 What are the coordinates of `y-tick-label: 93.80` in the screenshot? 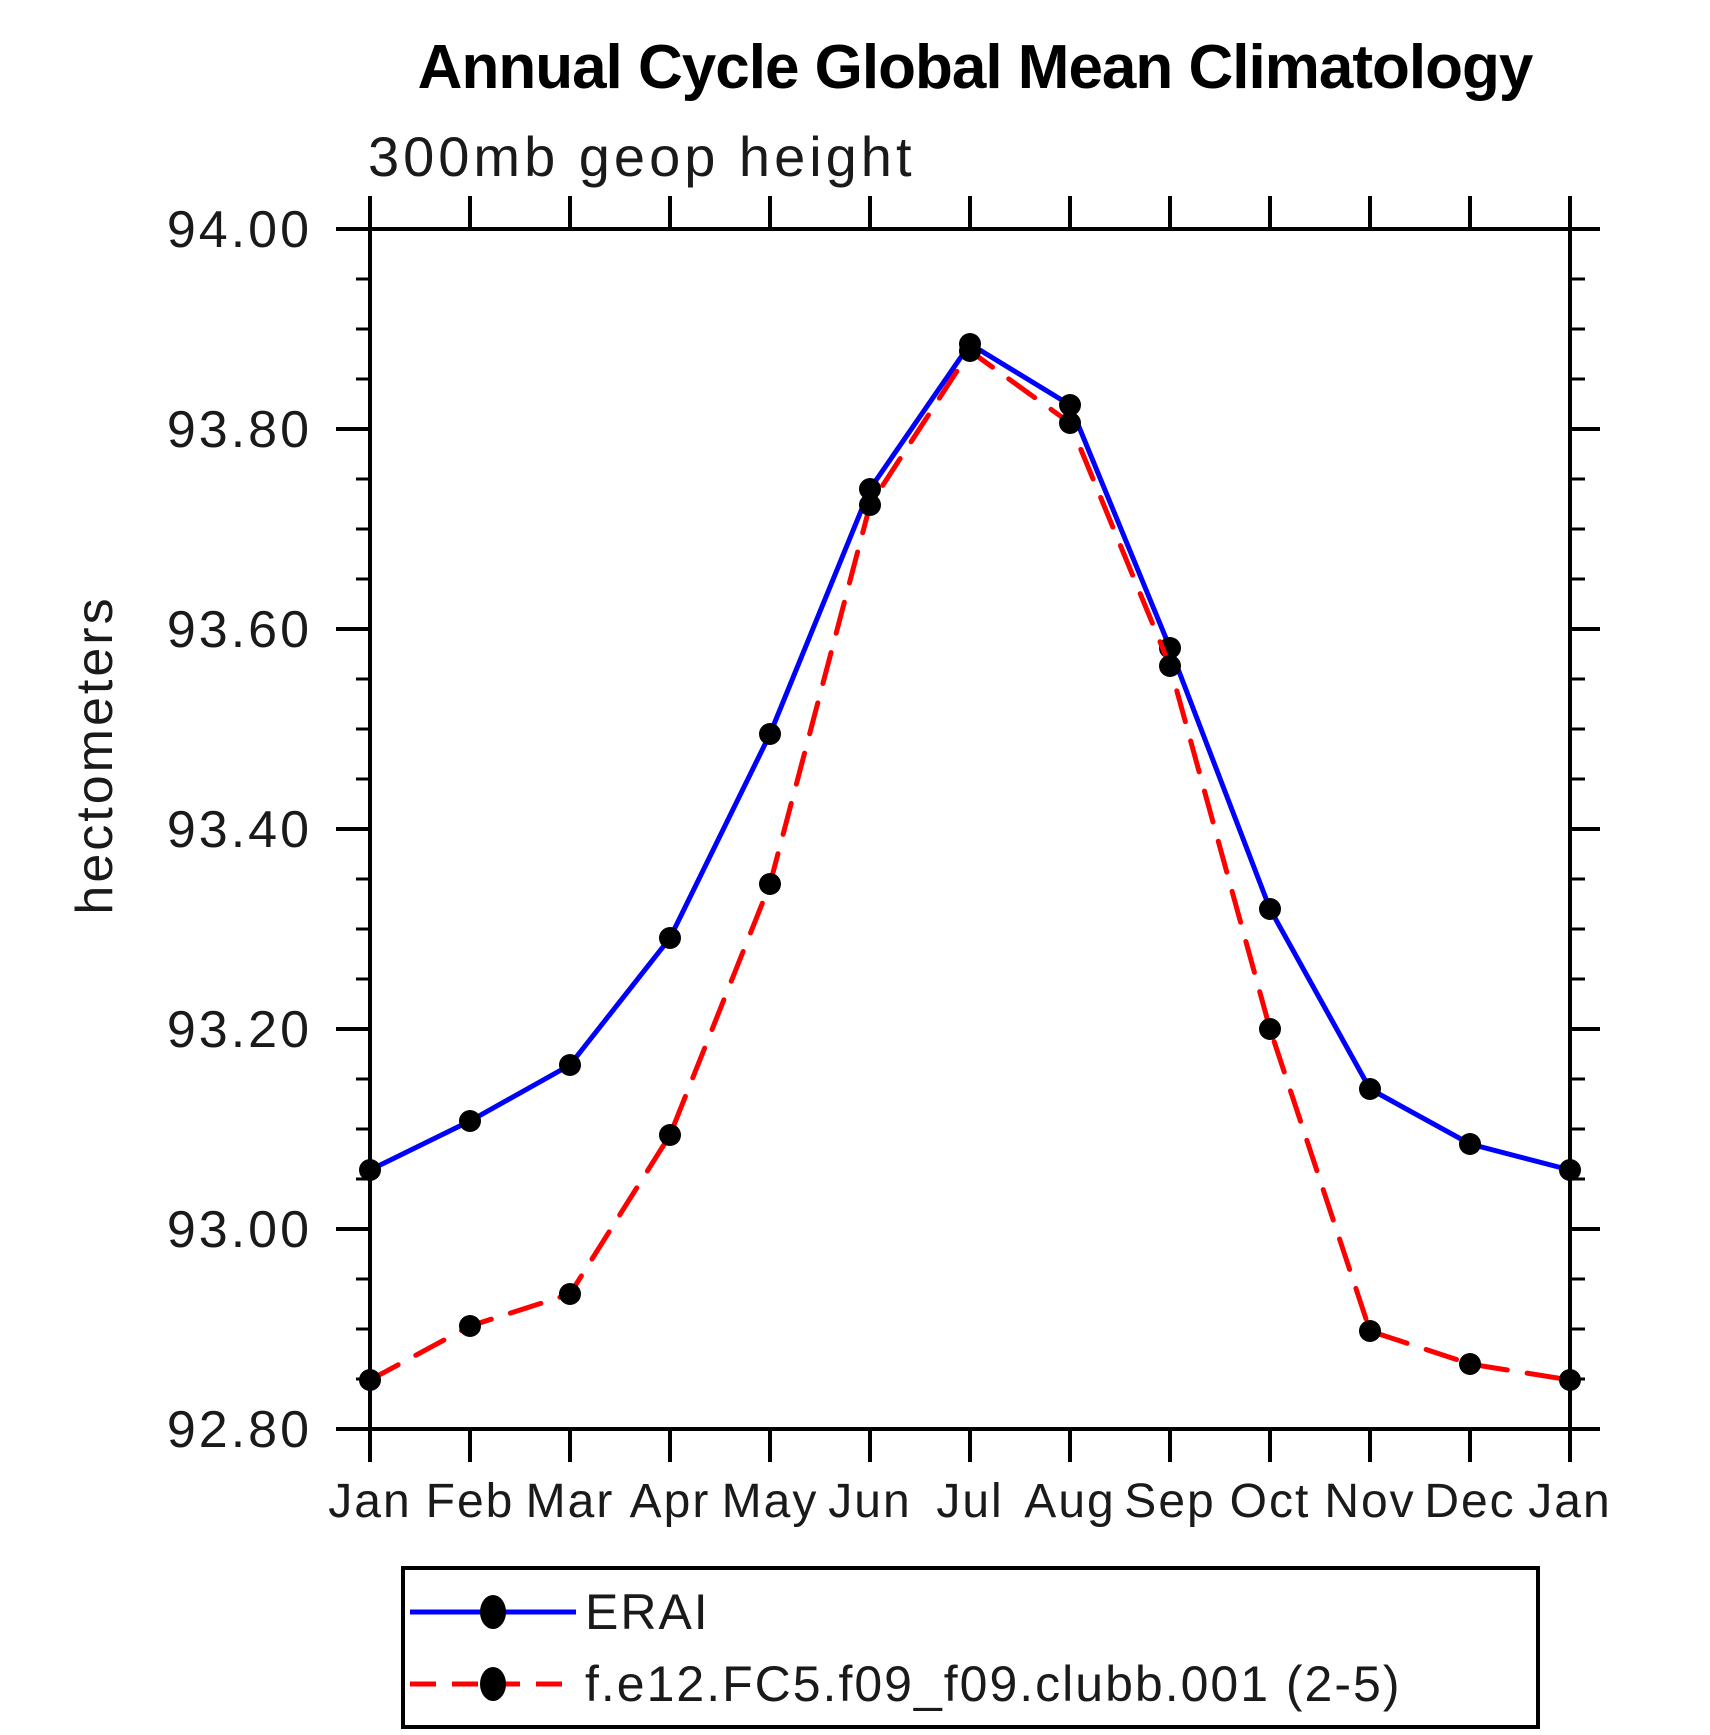 It's located at (239, 430).